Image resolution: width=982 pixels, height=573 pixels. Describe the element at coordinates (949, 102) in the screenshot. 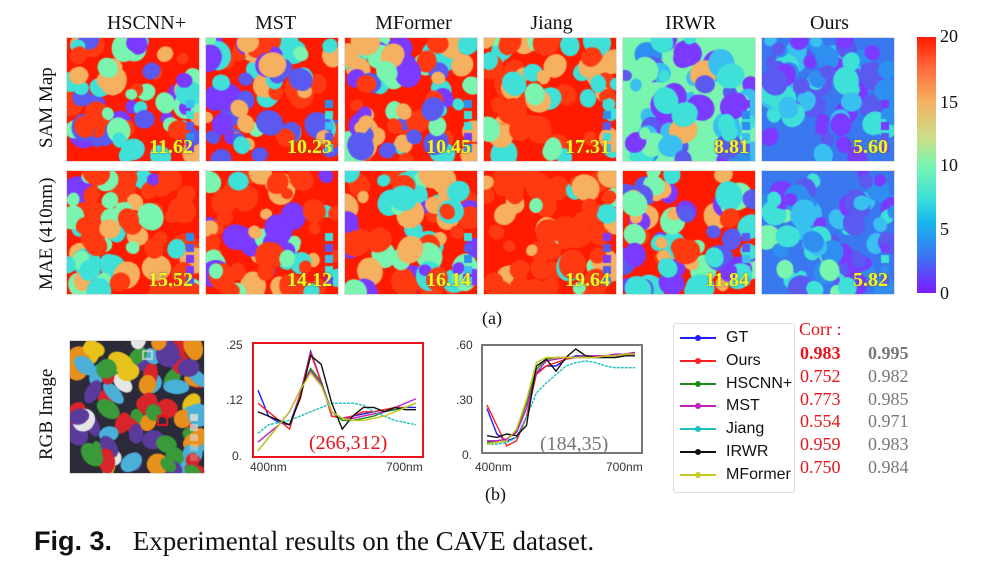

I see `colorbar-tick: 15` at that location.